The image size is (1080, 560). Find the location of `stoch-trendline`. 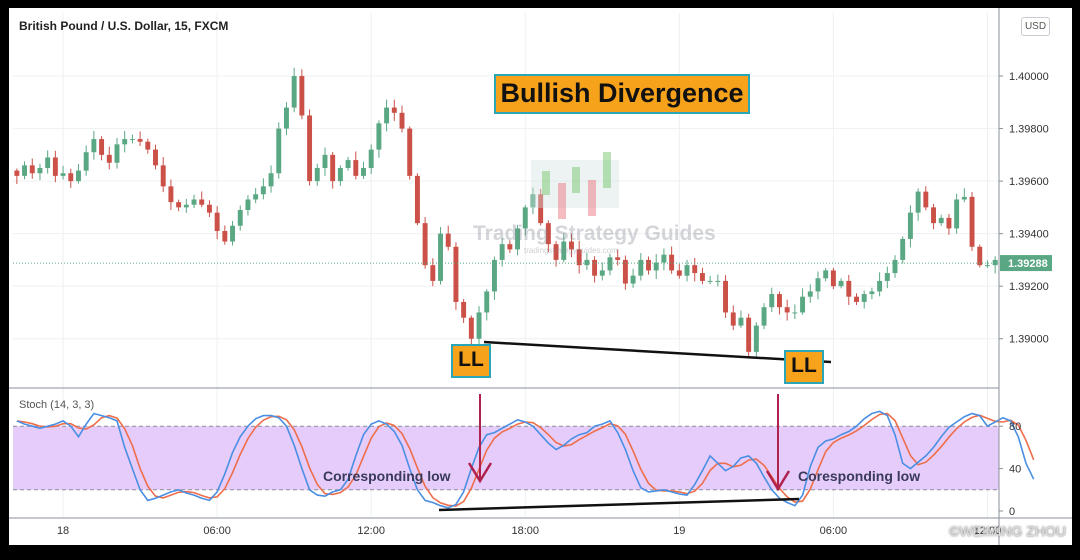

stoch-trendline is located at coordinates (619, 504).